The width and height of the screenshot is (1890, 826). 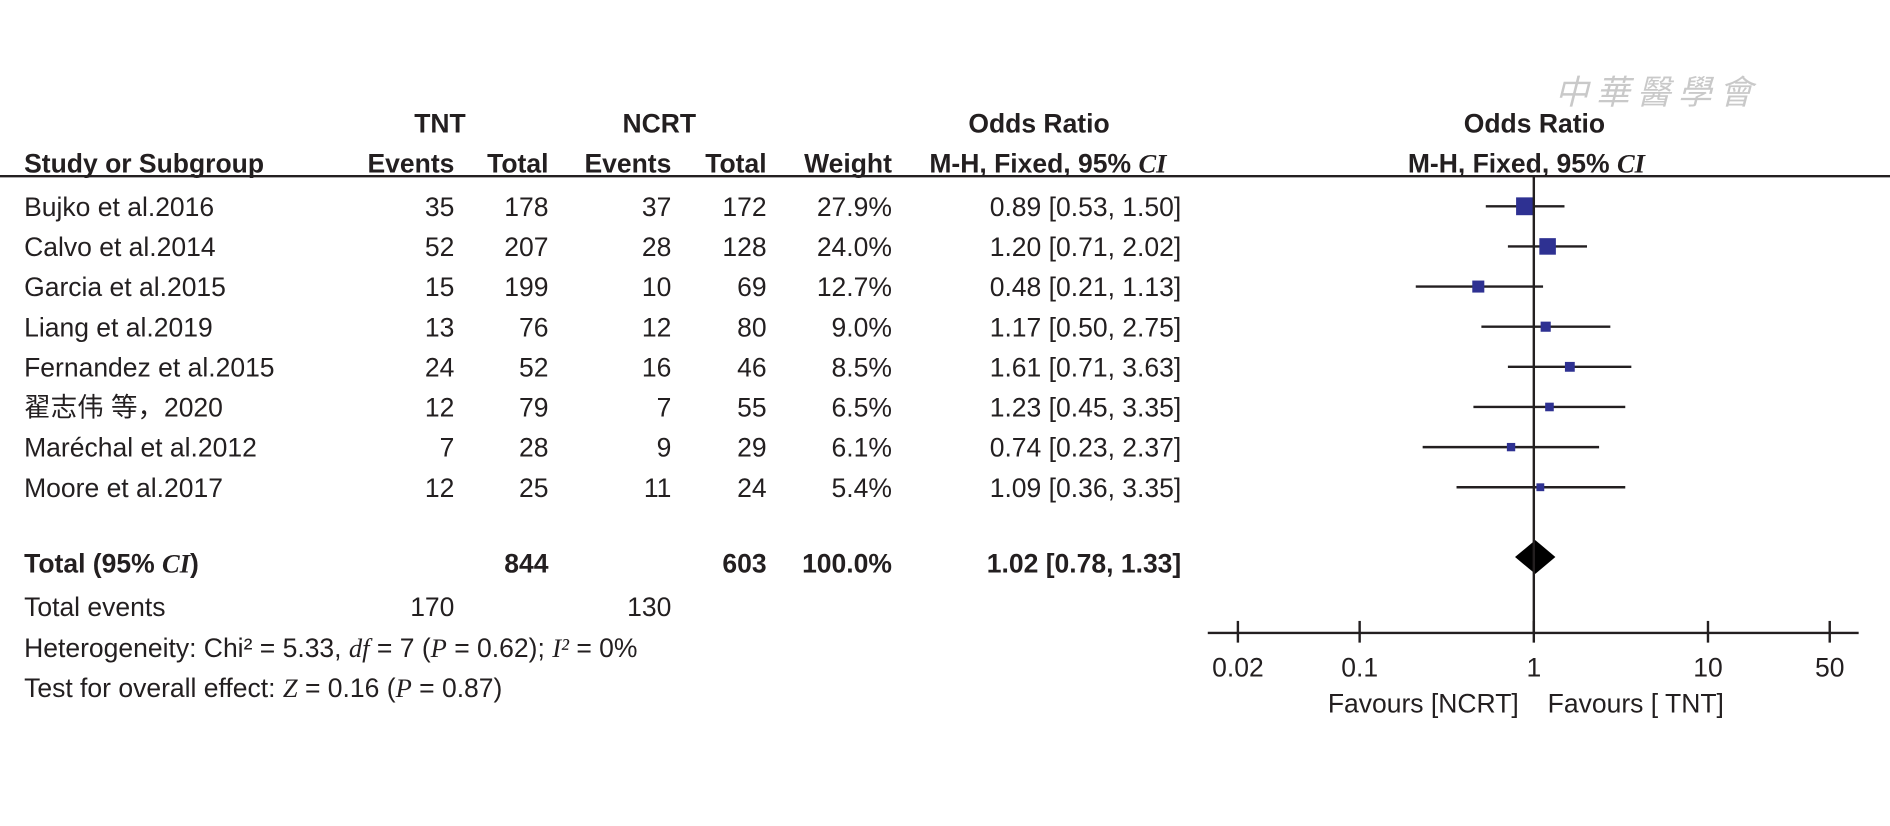 I want to click on cell: 69, so click(x=751, y=287).